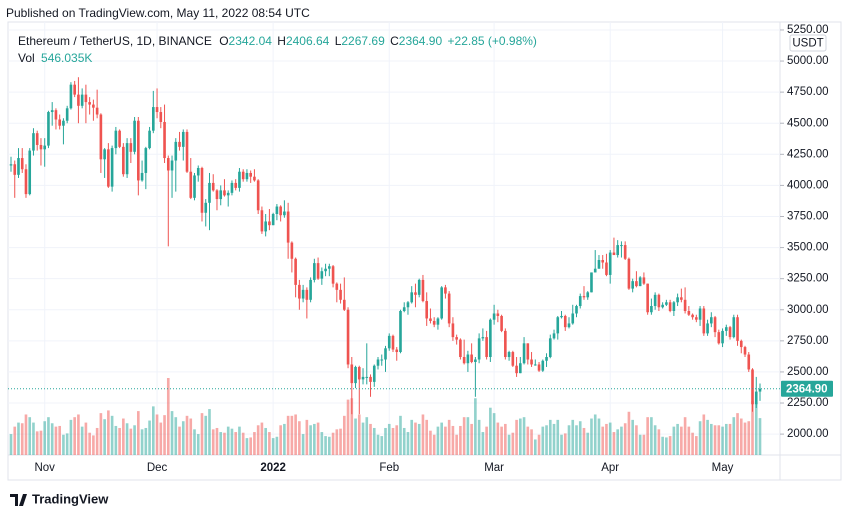  I want to click on y-tick-label: 4750.00, so click(808, 92).